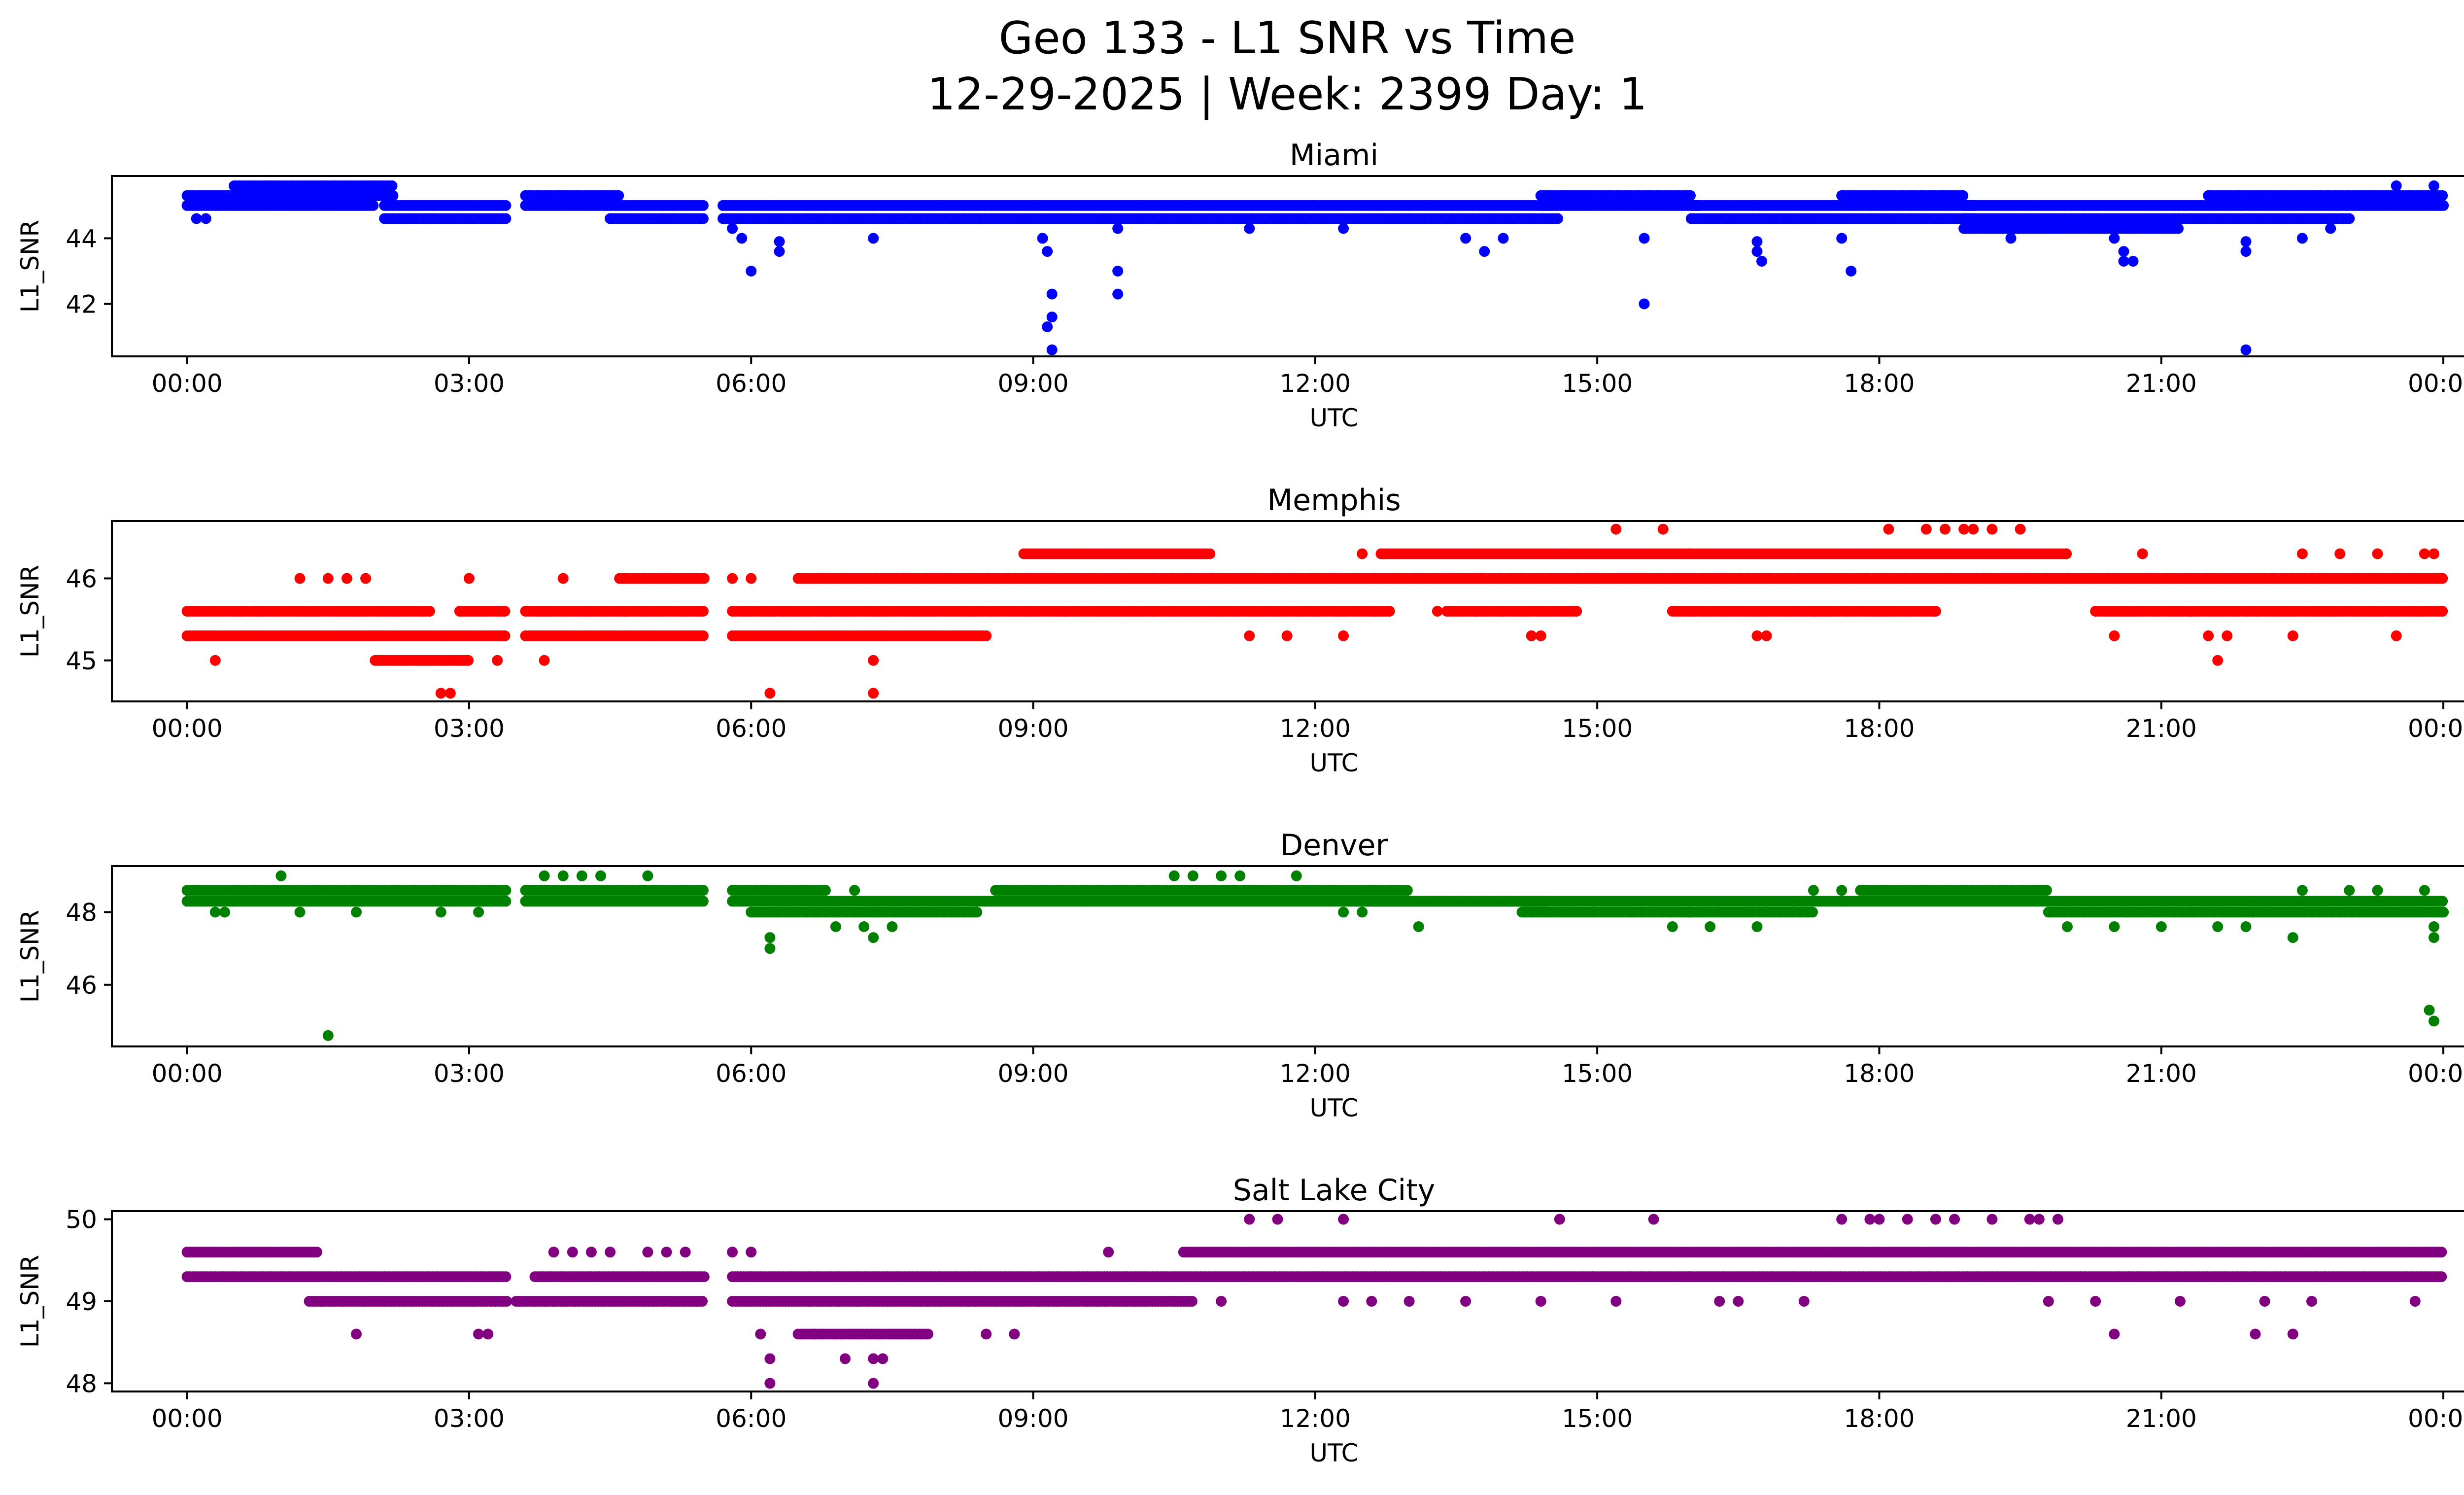  What do you see at coordinates (1315, 383) in the screenshot?
I see `x-tick-label: 12:00` at bounding box center [1315, 383].